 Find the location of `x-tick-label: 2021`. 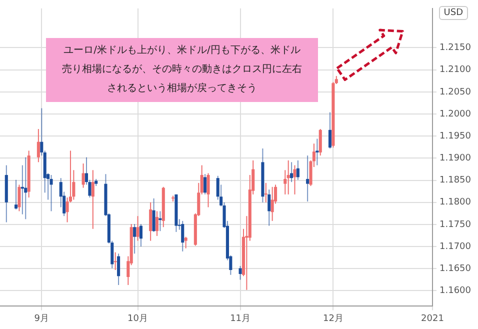

x-tick-label: 2021 is located at coordinates (432, 319).